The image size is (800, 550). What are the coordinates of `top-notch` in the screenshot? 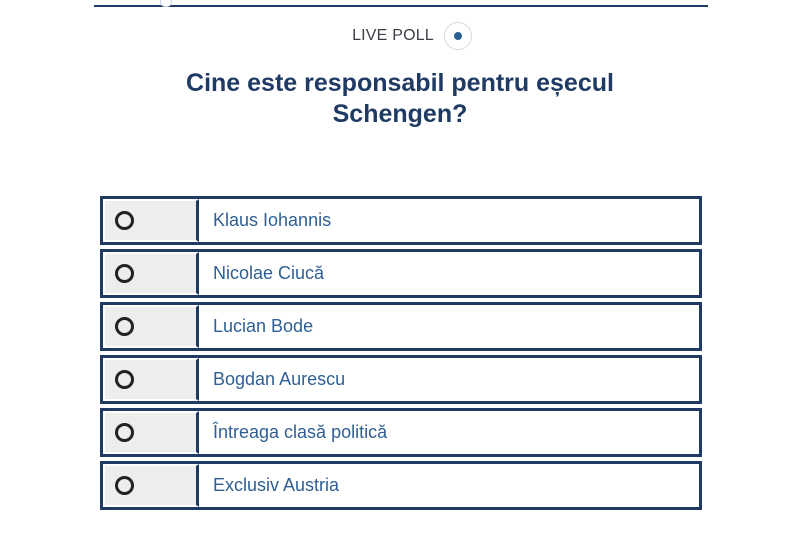 It's located at (166, 3).